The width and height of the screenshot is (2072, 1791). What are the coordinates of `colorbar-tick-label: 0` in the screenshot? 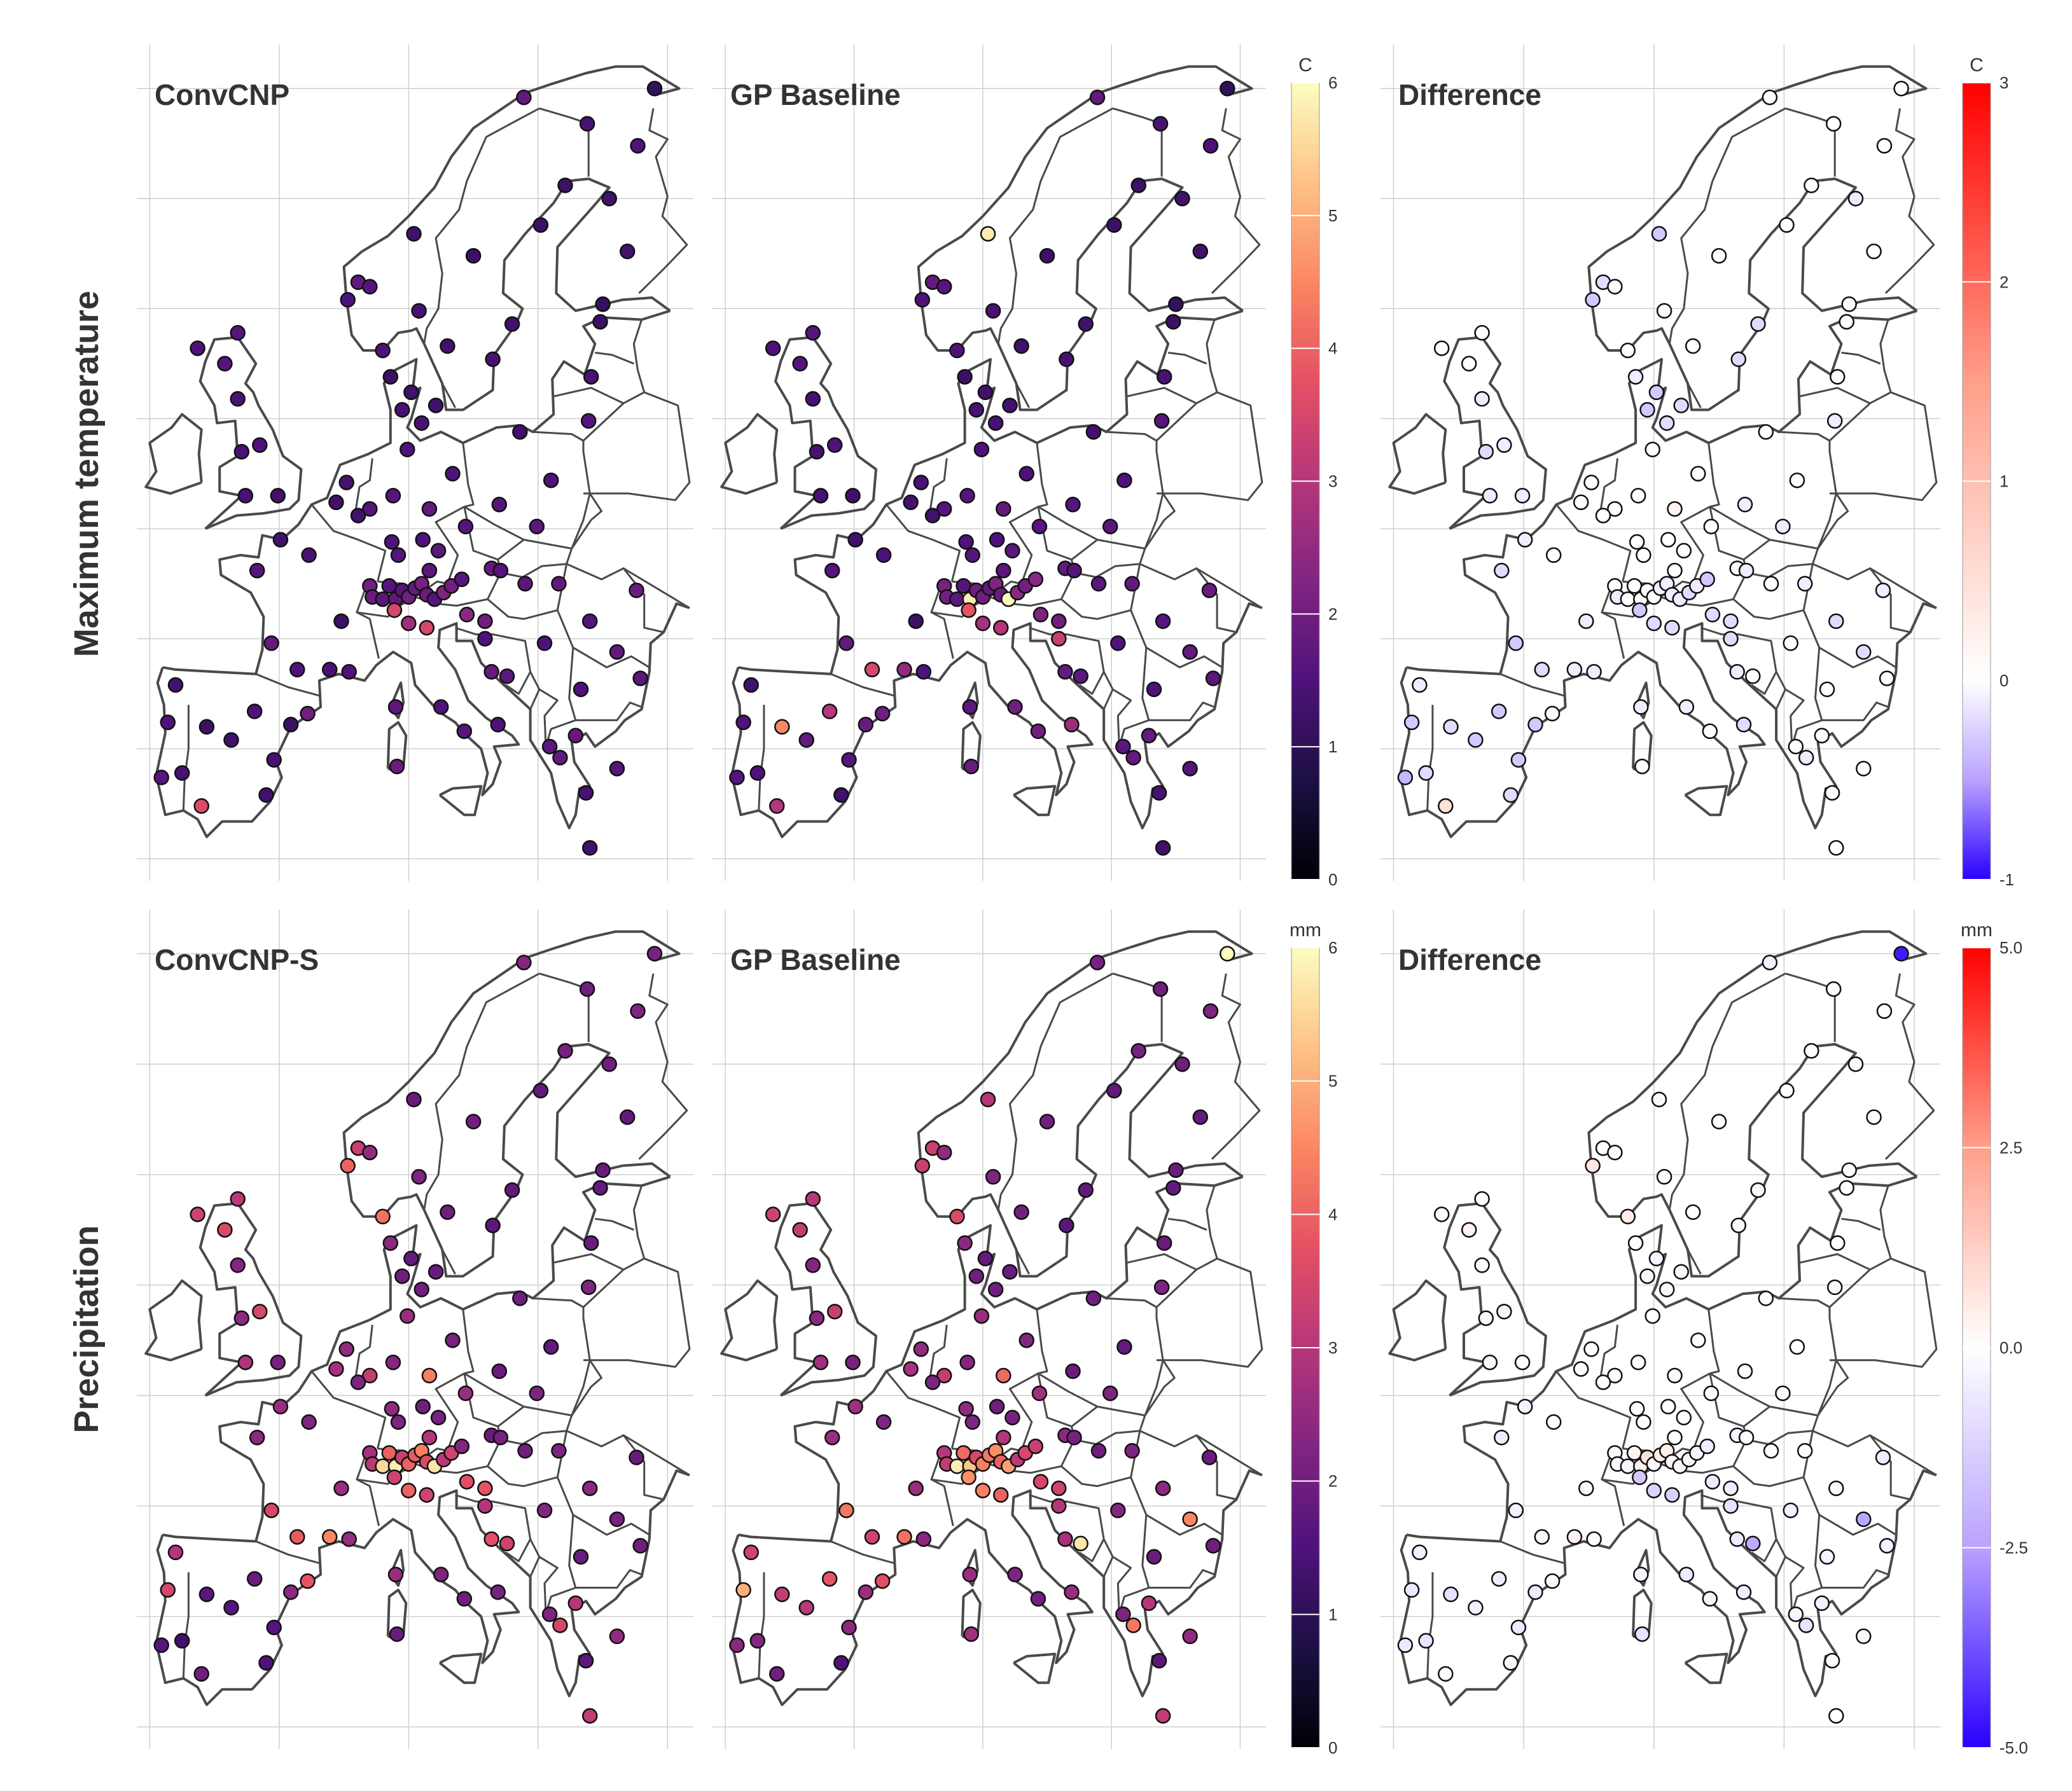 It's located at (2004, 680).